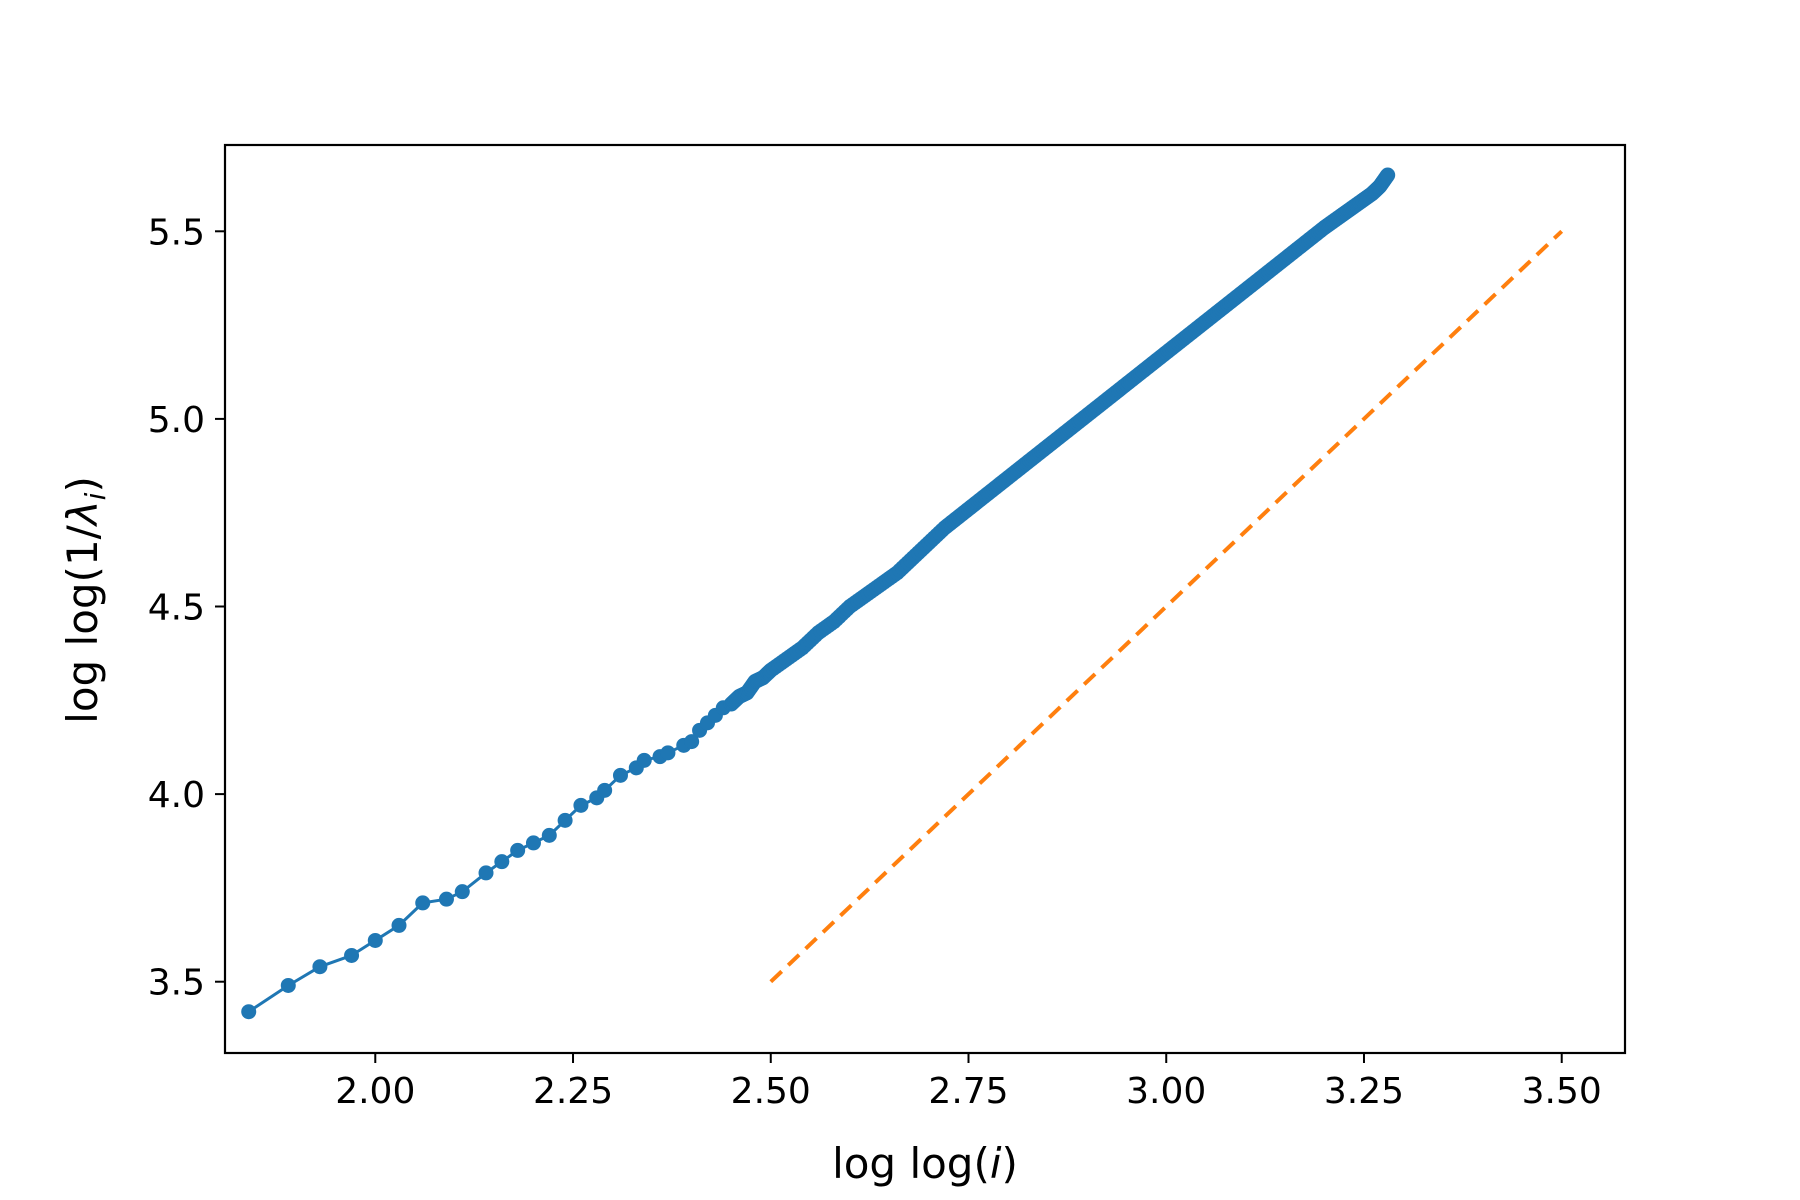  I want to click on y-axis: 3.5 4.0 4.5 5.0 5.5, so click(186, 608).